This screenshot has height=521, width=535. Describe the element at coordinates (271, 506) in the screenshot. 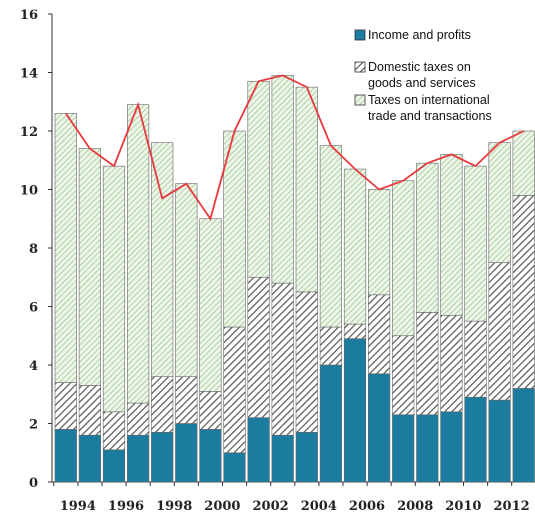

I see `x-tick-label: 2002` at that location.